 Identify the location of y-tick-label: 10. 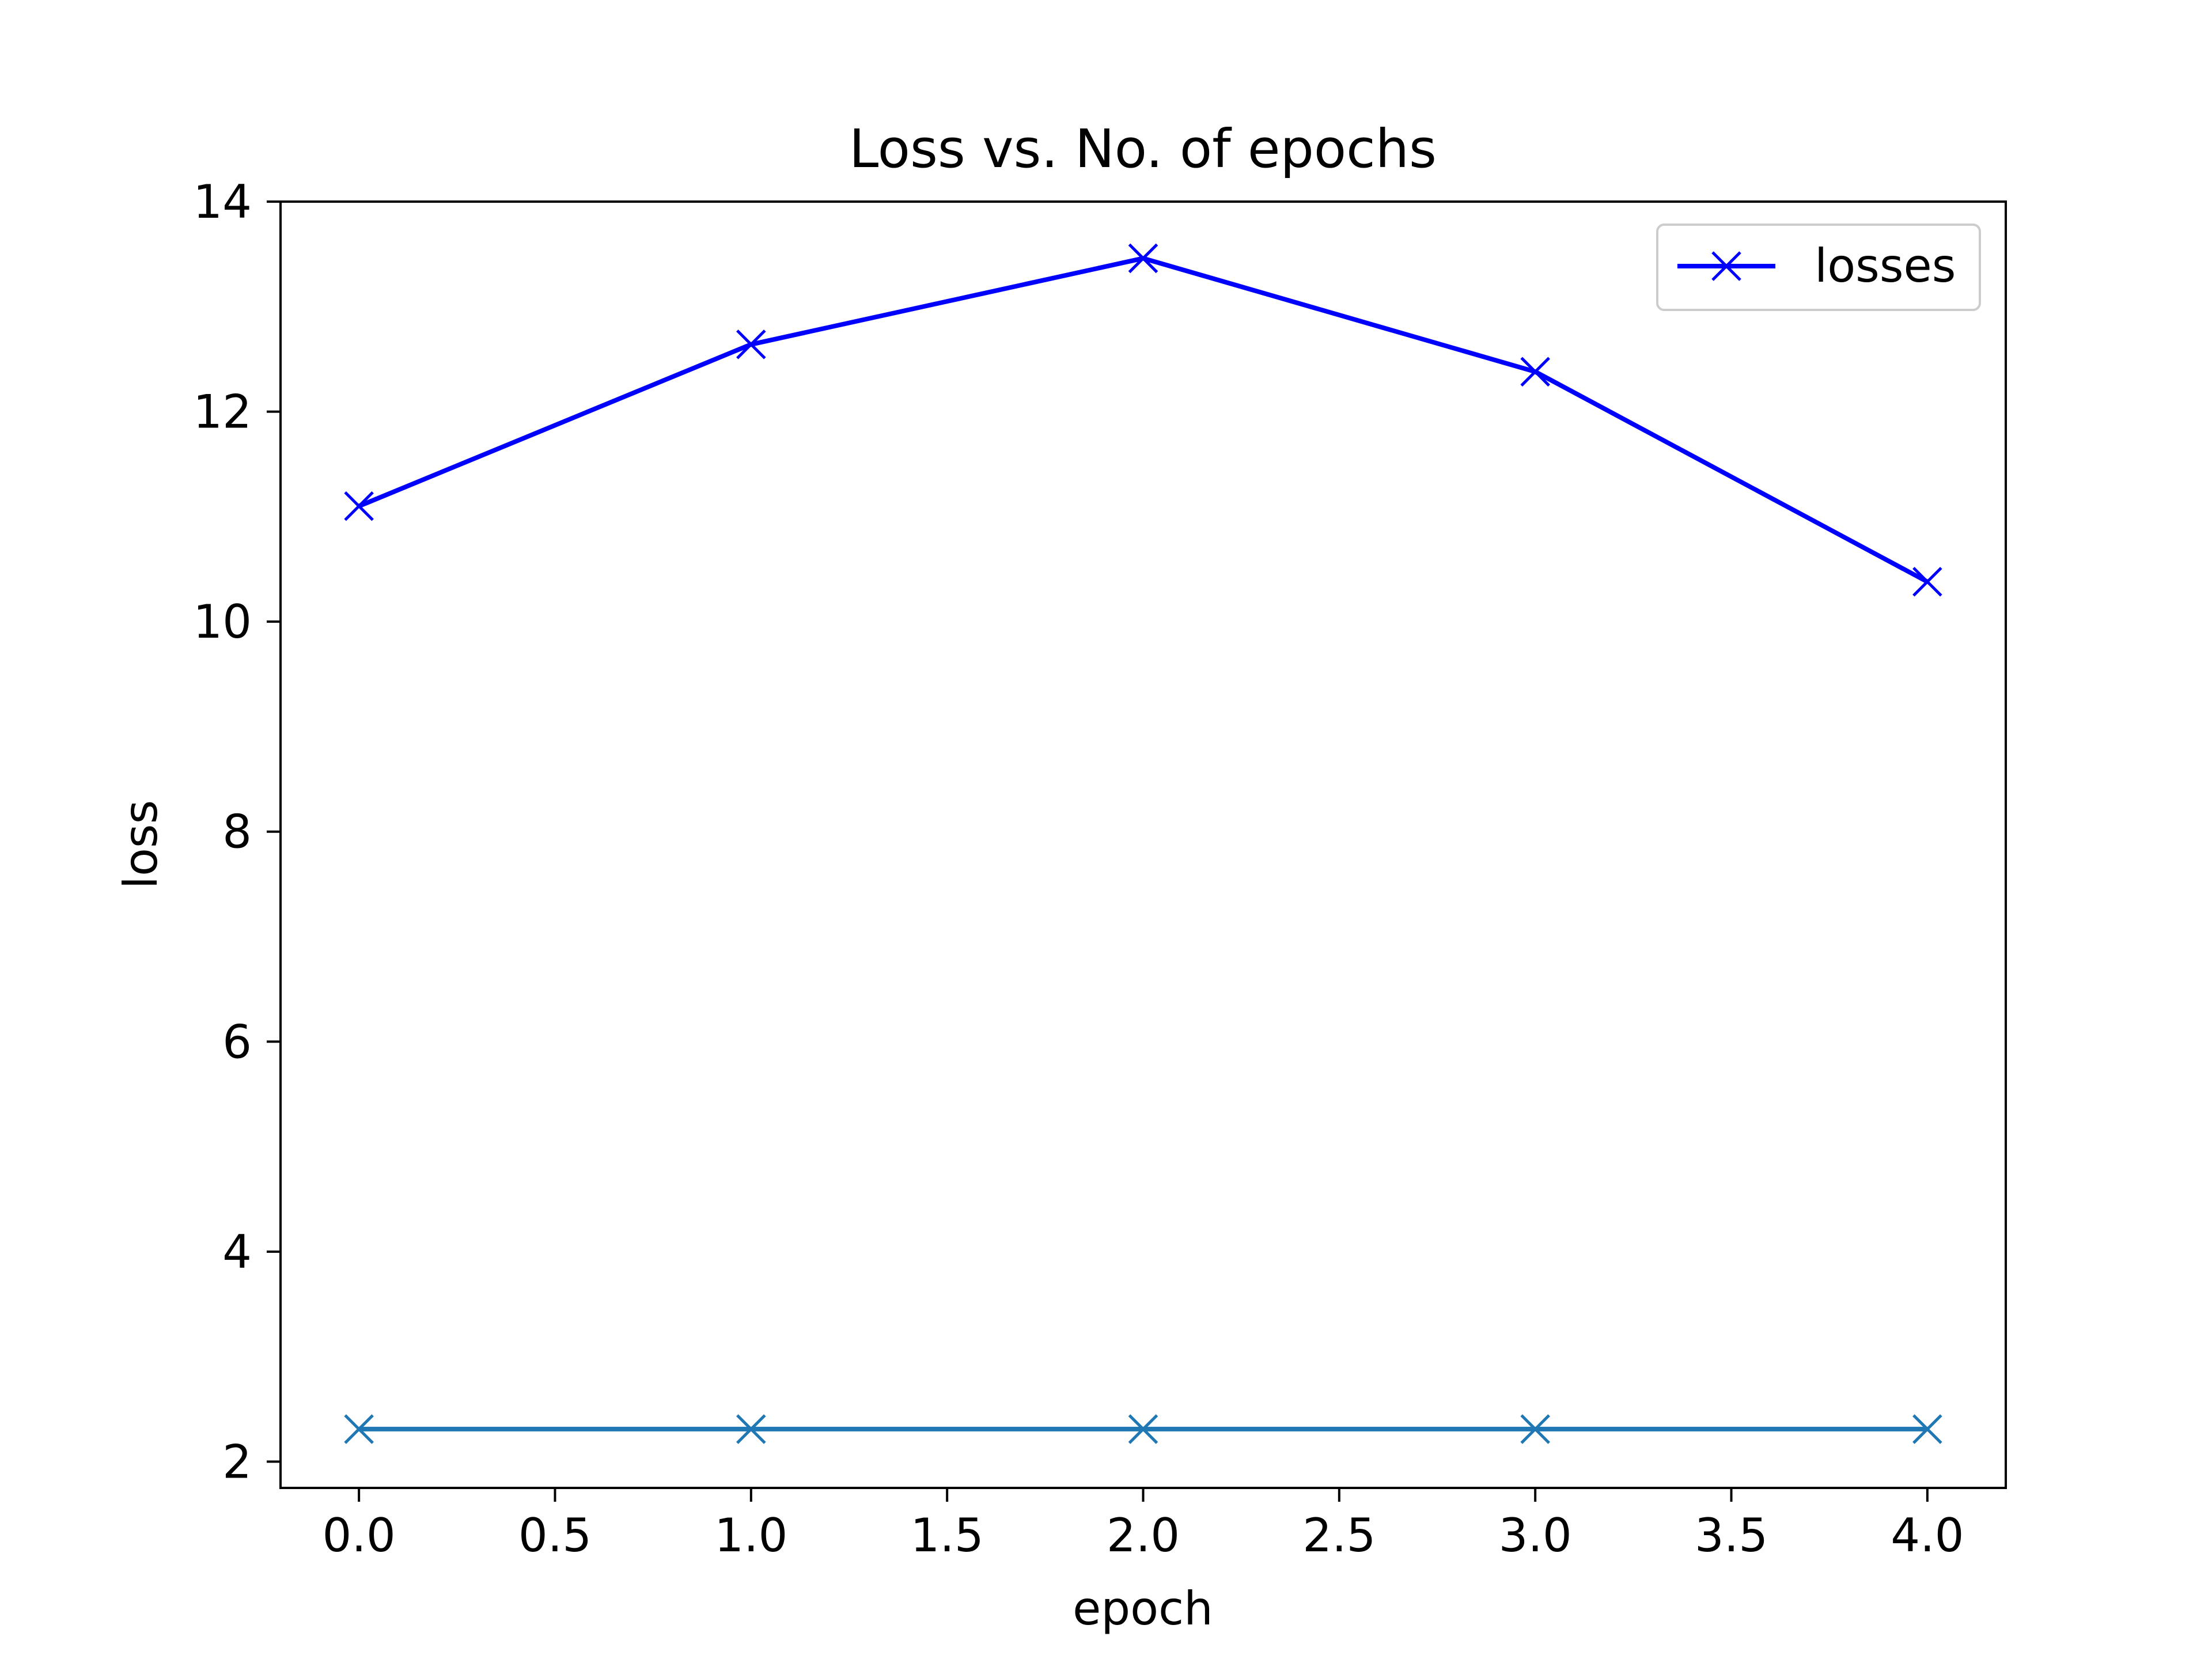
(222, 622).